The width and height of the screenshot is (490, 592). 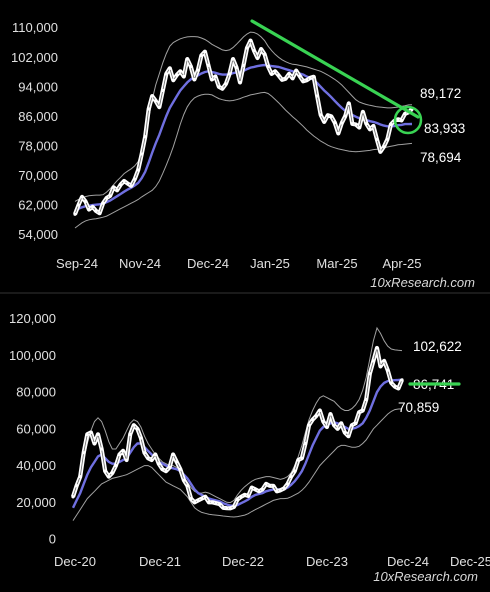 I want to click on watermark: 10xResearch.com, so click(x=425, y=576).